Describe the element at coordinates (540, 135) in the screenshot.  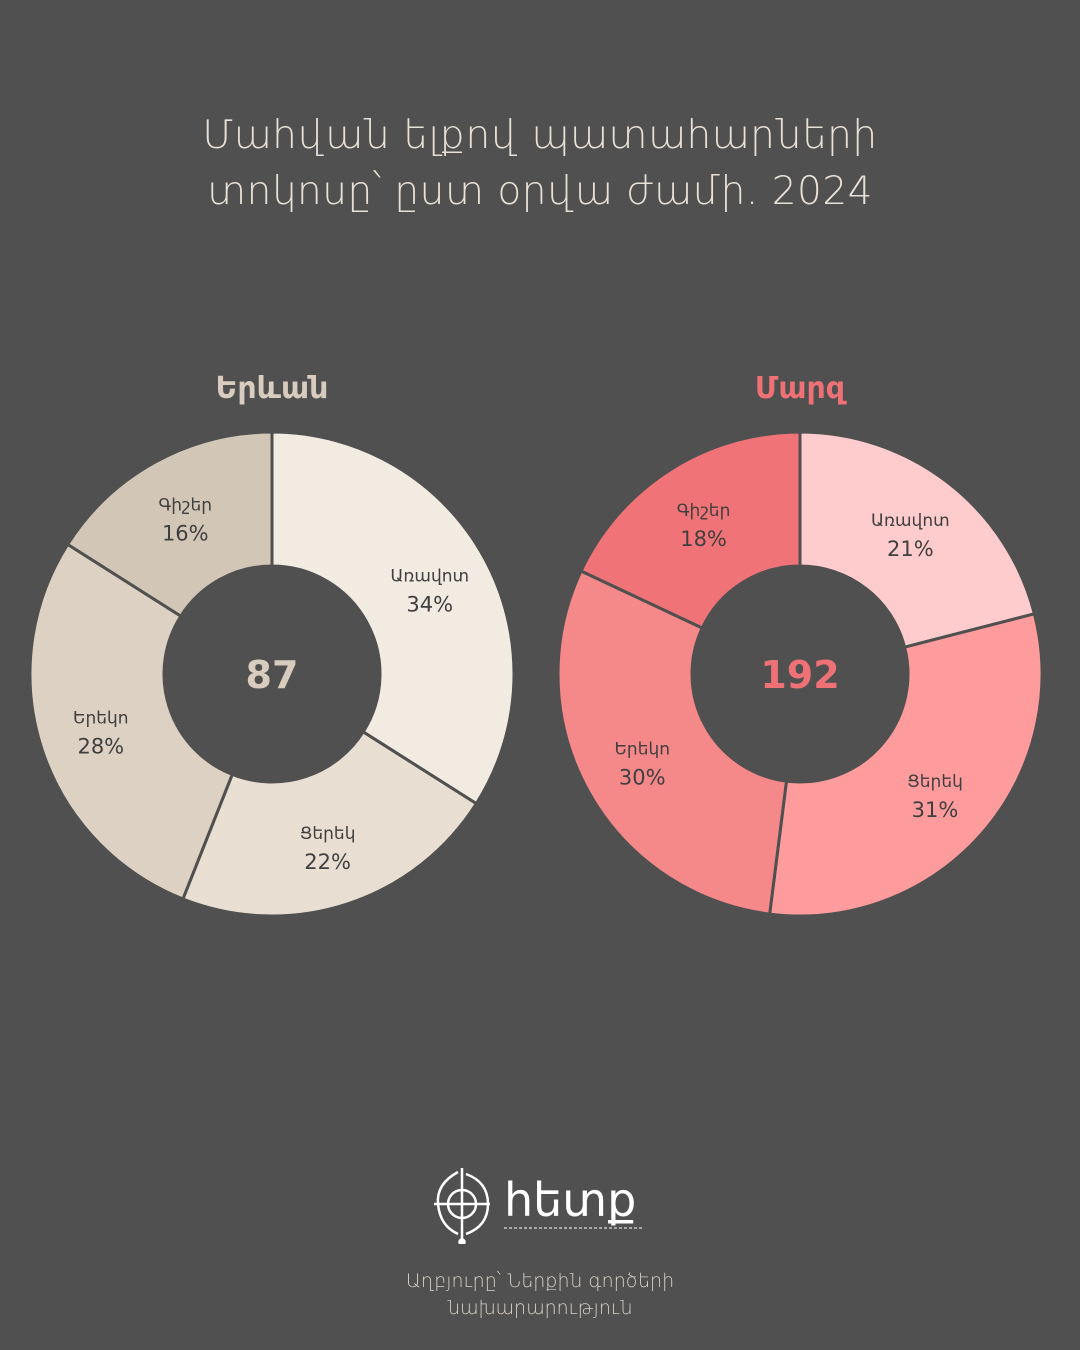
I see `title-line-1: Մահվան ելքով պատահարների` at that location.